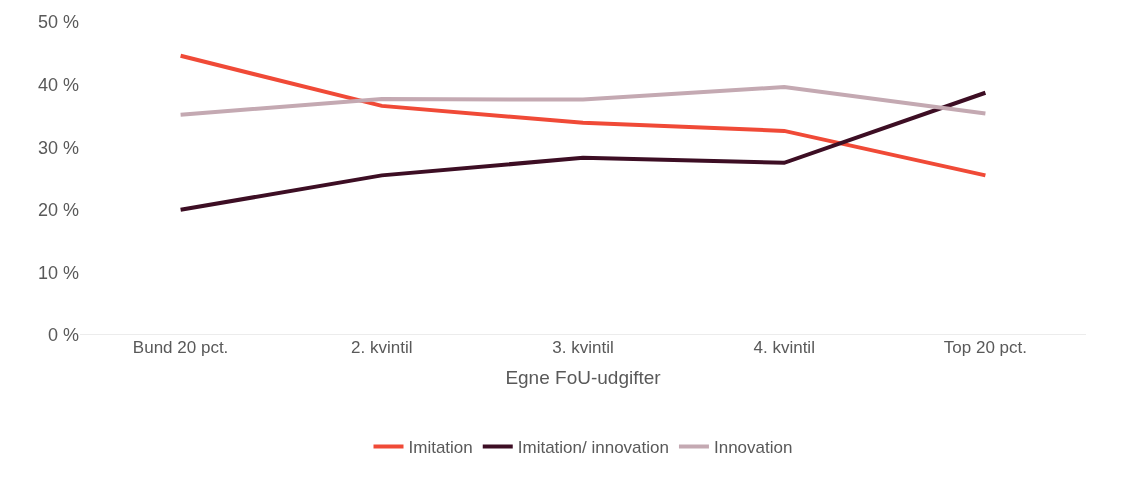 The width and height of the screenshot is (1126, 477). I want to click on y-tick-label: 0 %, so click(63, 335).